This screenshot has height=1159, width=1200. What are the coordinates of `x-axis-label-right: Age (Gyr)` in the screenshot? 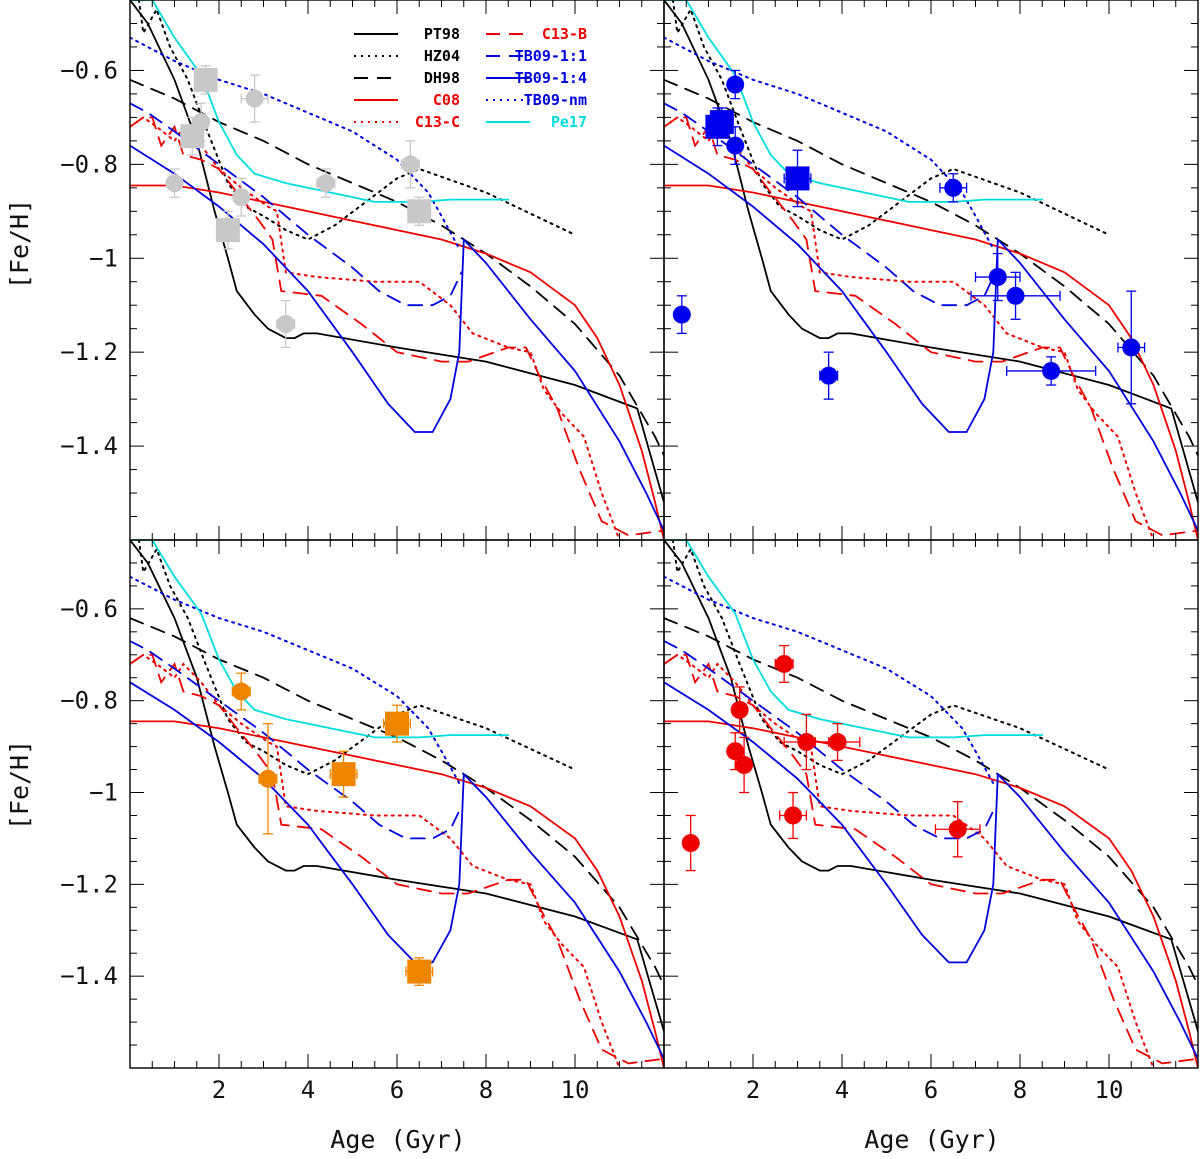 It's located at (931, 1139).